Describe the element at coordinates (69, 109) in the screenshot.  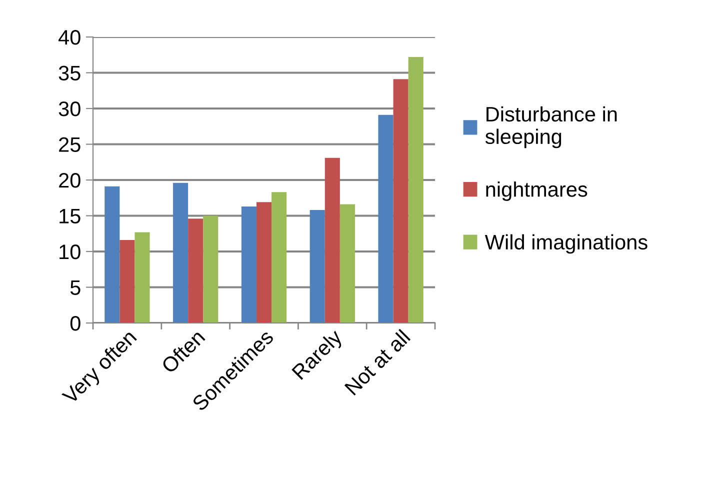
I see `y-tick-label: 30` at that location.